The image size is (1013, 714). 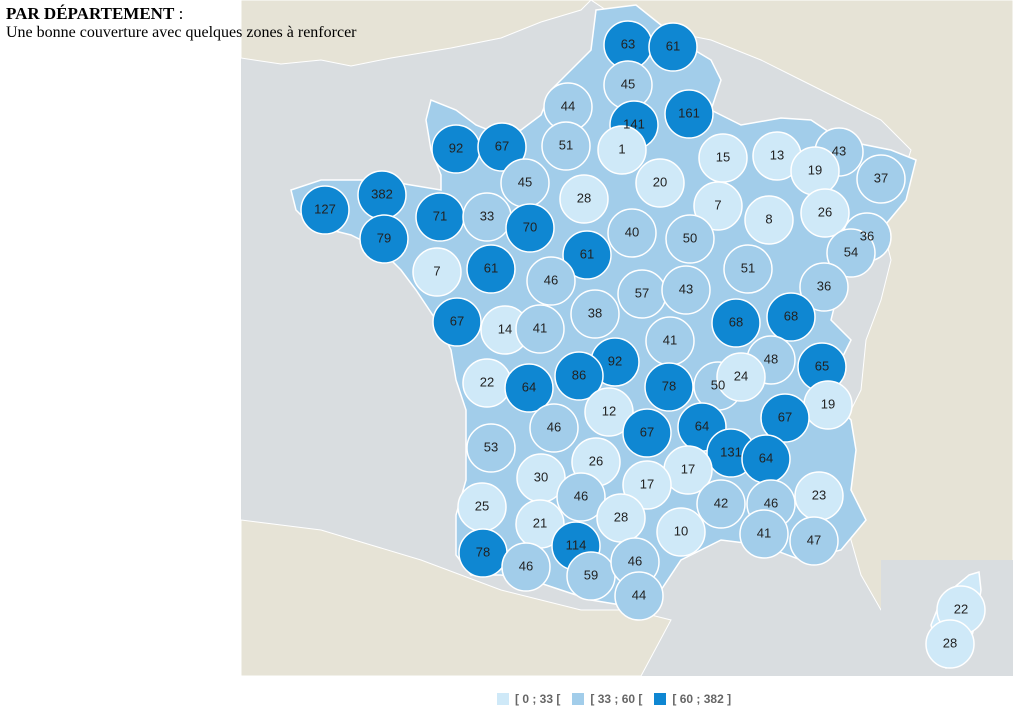 What do you see at coordinates (628, 43) in the screenshot?
I see `department-value-label: 63` at bounding box center [628, 43].